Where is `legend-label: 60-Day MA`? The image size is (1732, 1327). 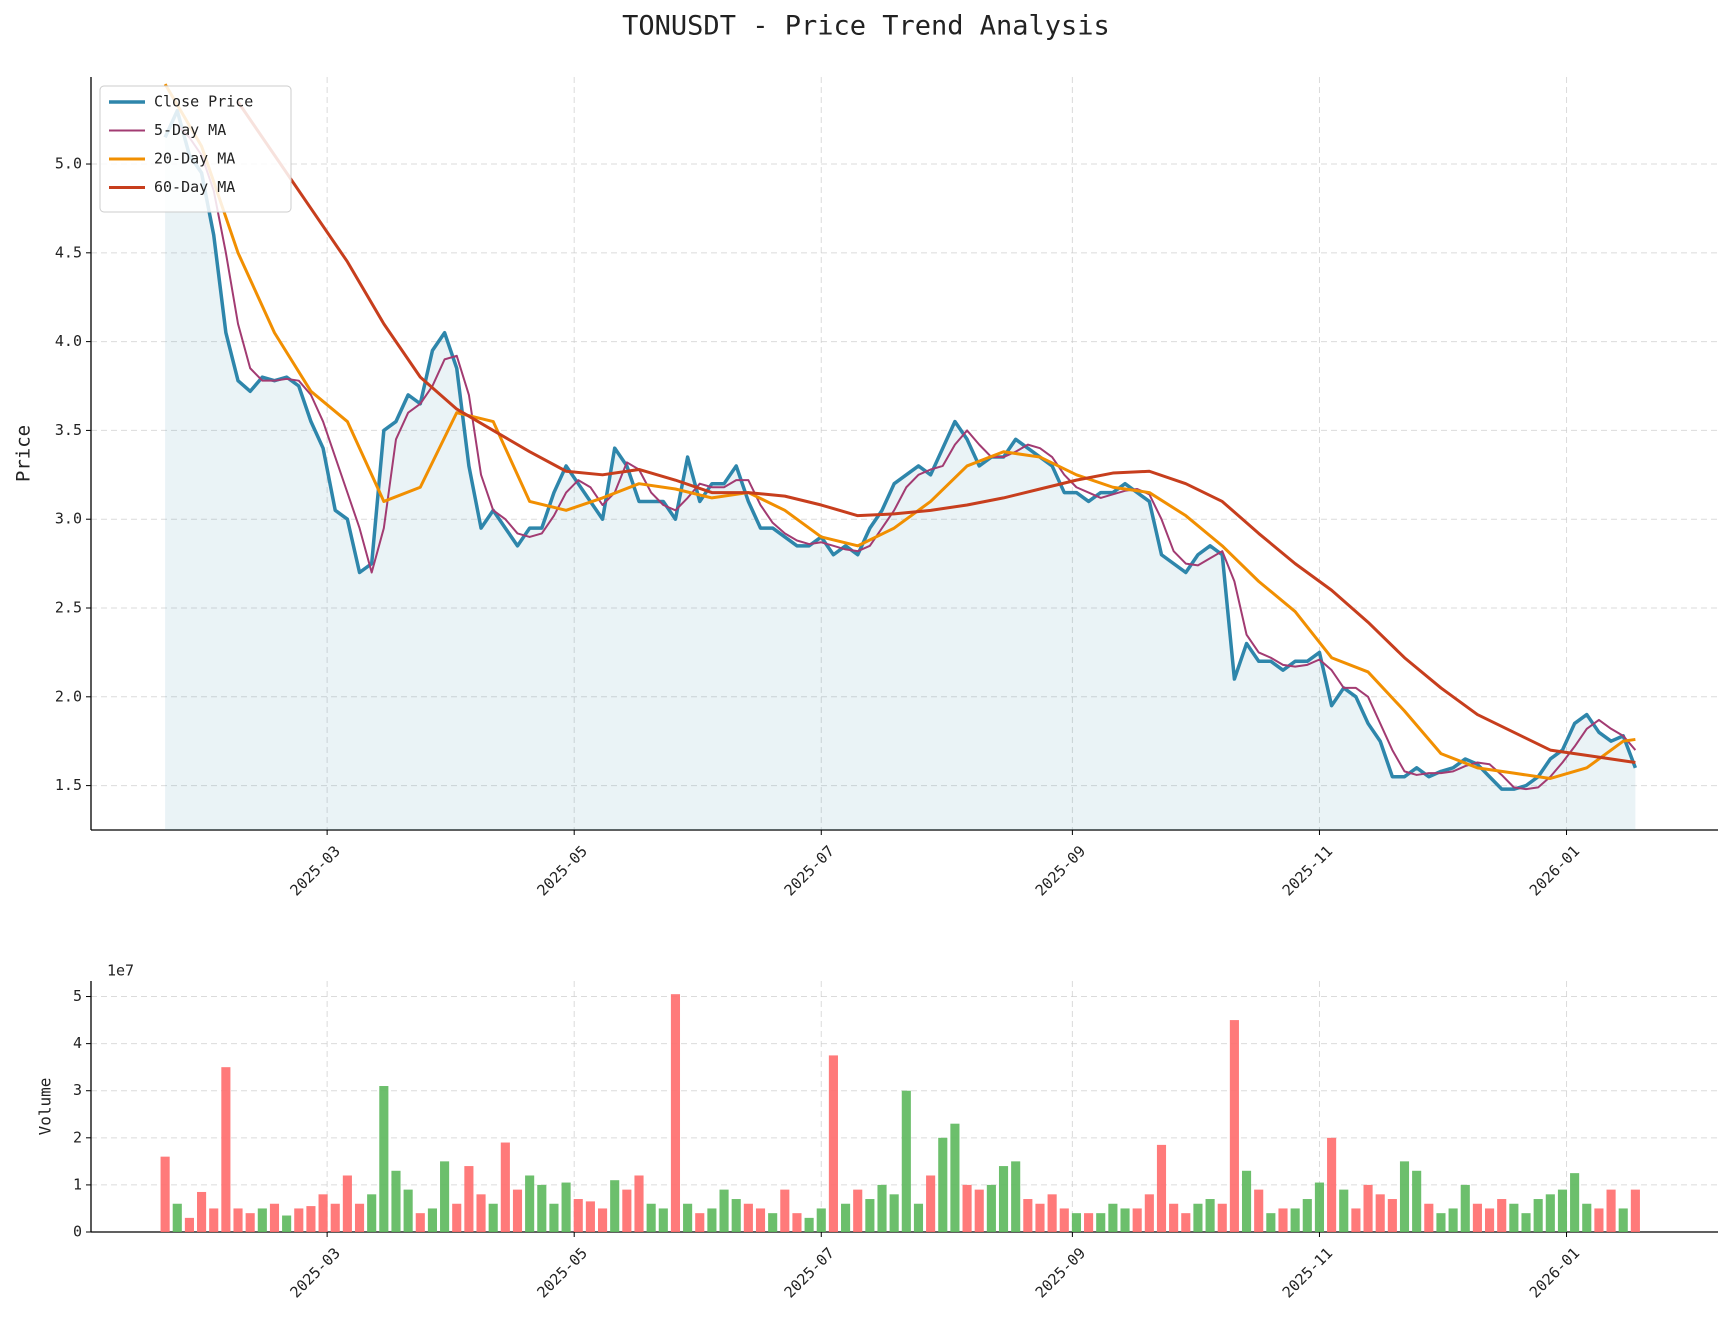
legend-label: 60-Day MA is located at coordinates (194, 187).